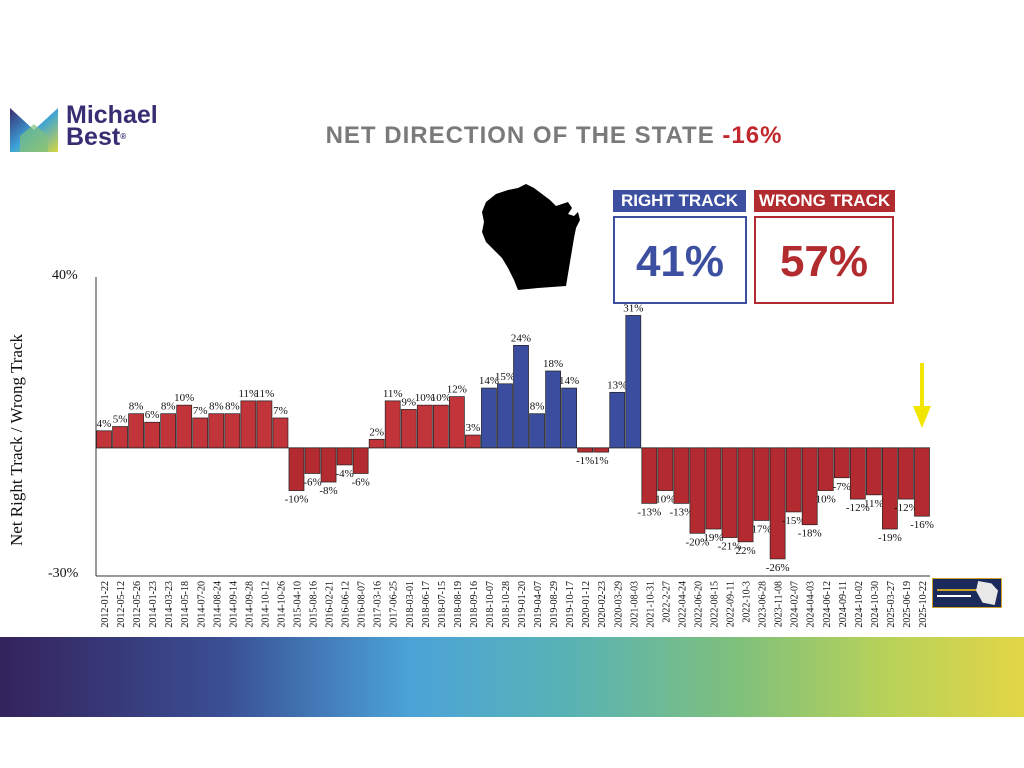 This screenshot has height=768, width=1024. I want to click on wrong-track-label: WRONG TRACK, so click(824, 201).